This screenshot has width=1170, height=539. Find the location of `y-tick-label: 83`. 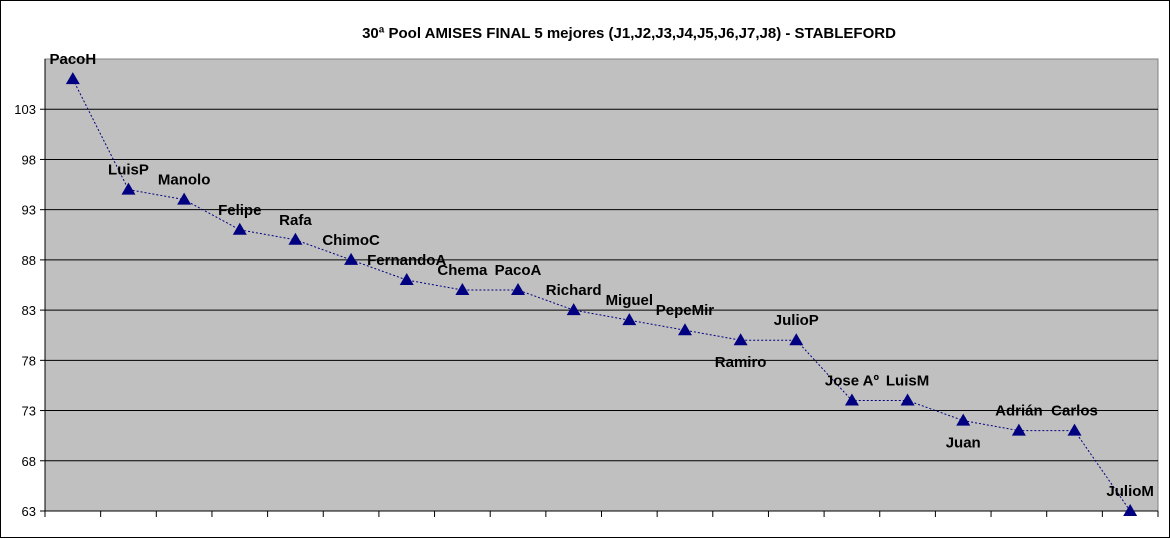

y-tick-label: 83 is located at coordinates (29, 310).